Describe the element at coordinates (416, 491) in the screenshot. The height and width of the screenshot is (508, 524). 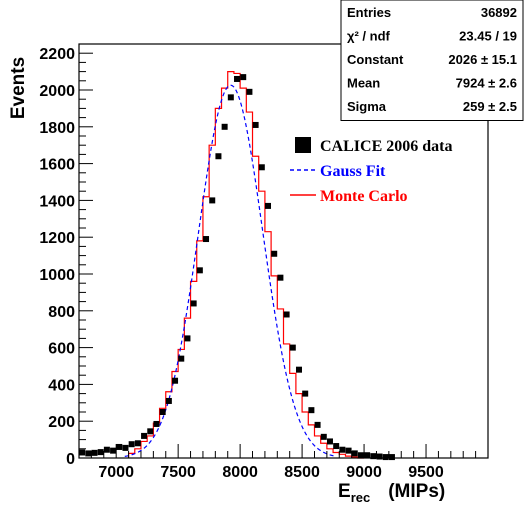
I see `x-axis-title-unit: (MIPs)` at that location.